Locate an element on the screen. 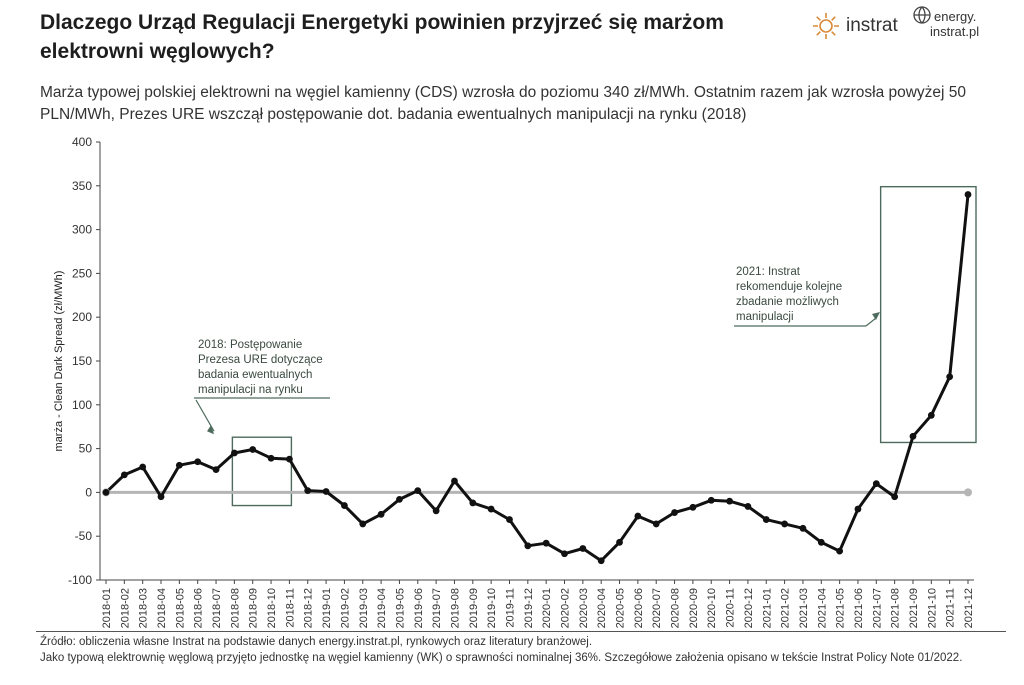  annotation-text-2021: 2021: Instrat is located at coordinates (768, 272).